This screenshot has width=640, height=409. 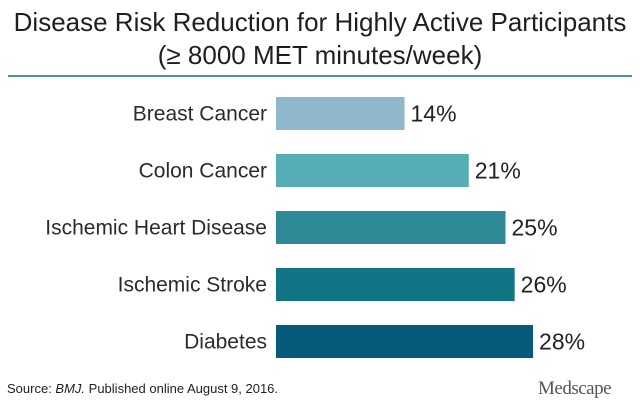 What do you see at coordinates (31, 388) in the screenshot?
I see `source-prefix: Source:` at bounding box center [31, 388].